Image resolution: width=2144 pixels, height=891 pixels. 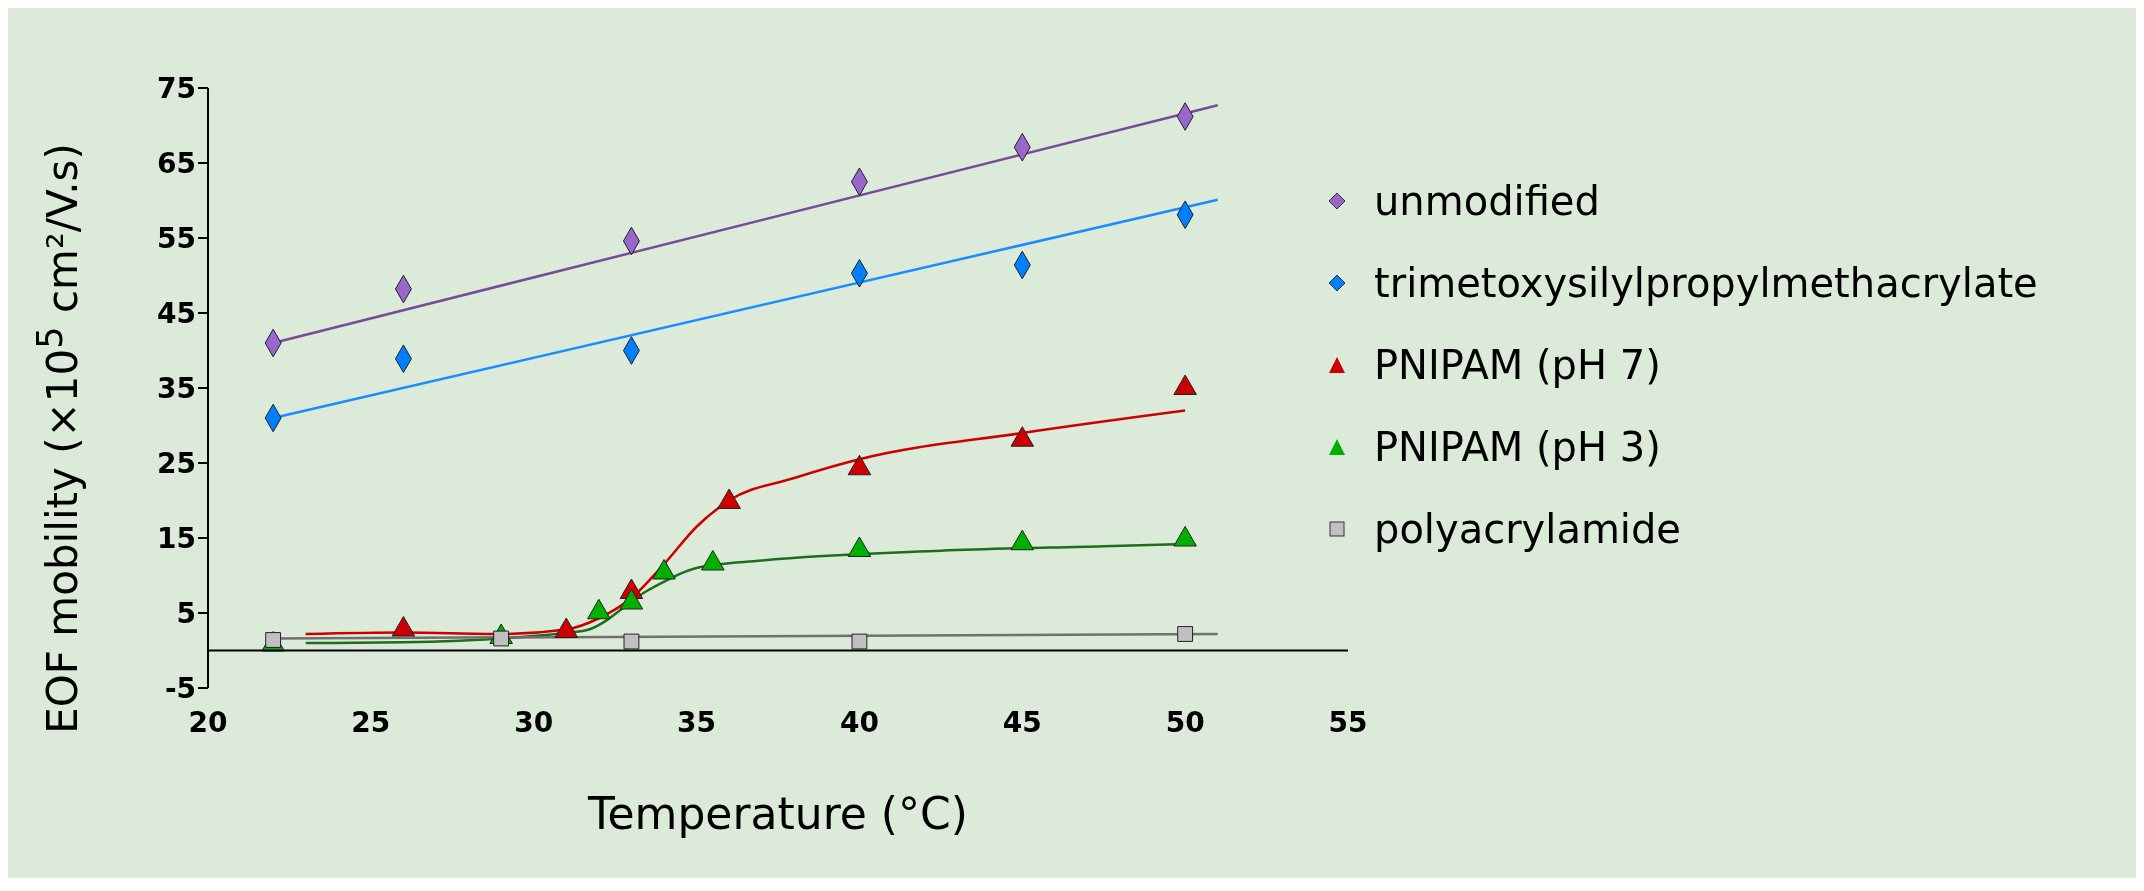 What do you see at coordinates (176, 238) in the screenshot?
I see `y-tick-label: 55` at bounding box center [176, 238].